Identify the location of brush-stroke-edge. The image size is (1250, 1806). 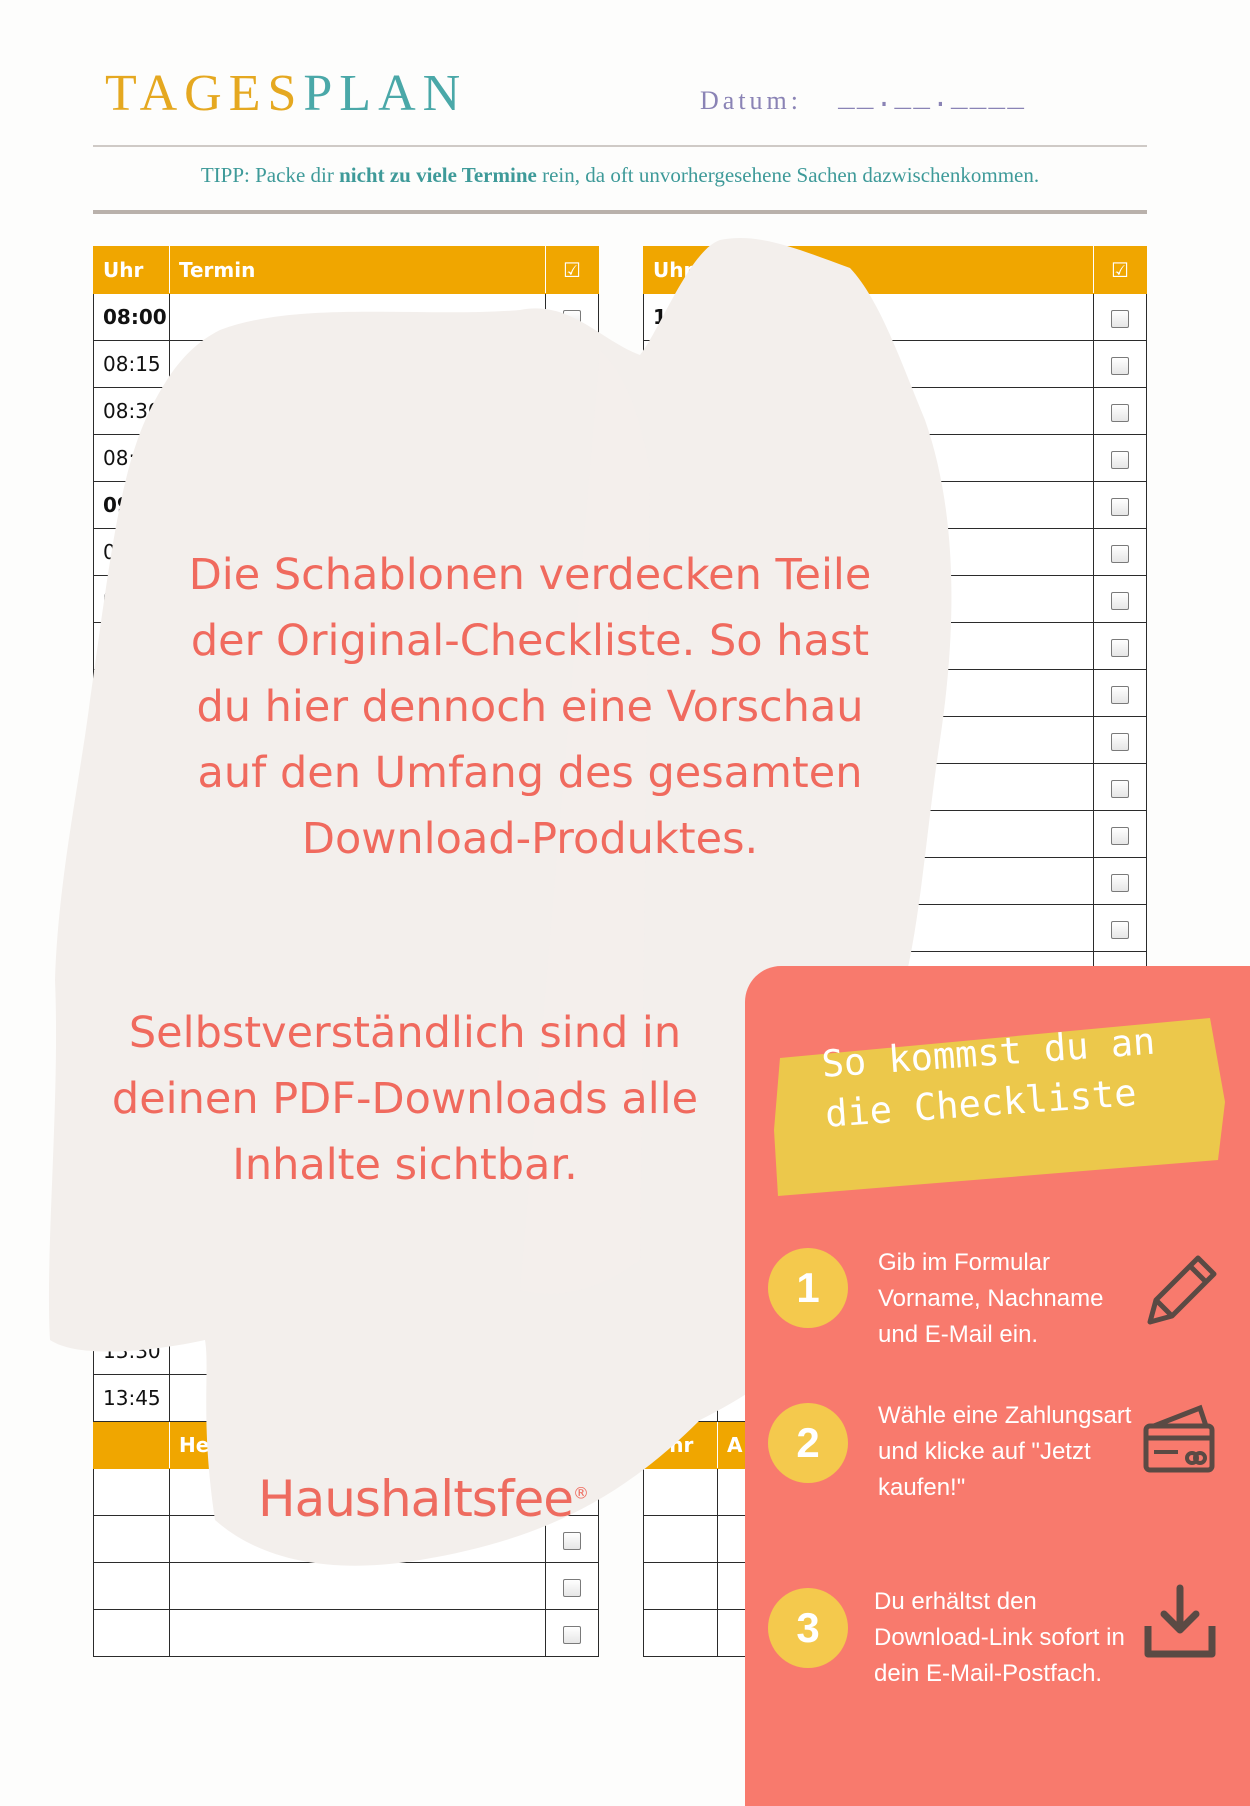
(585, 822).